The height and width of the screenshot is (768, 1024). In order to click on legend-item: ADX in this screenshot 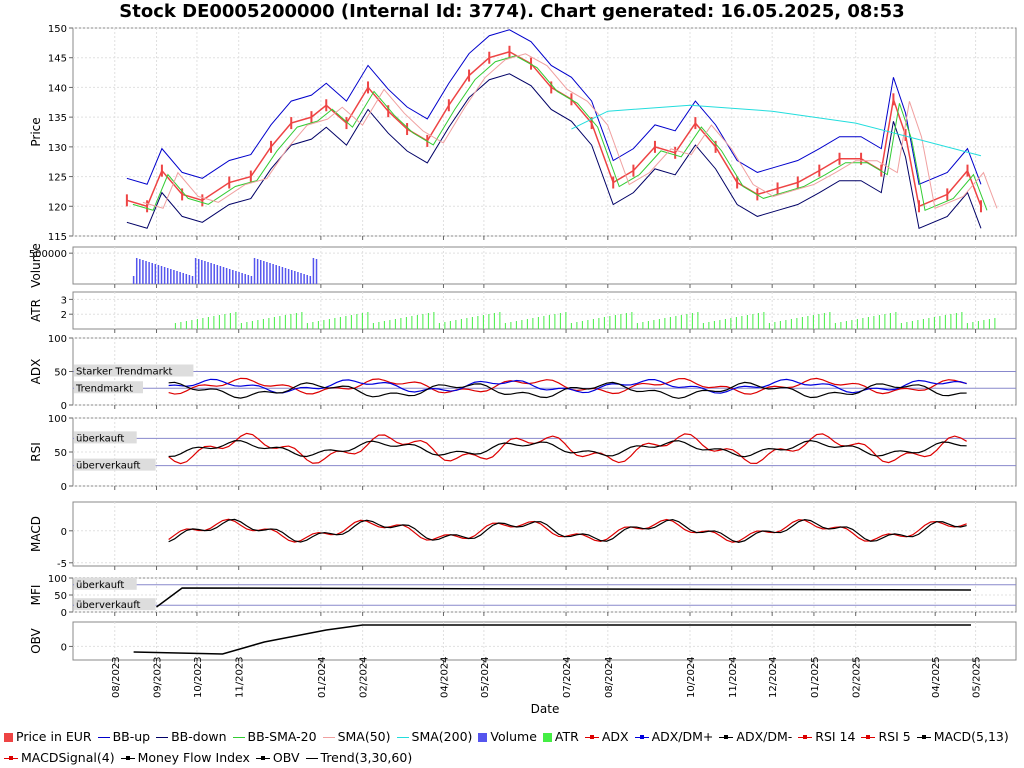, I will do `click(606, 736)`.